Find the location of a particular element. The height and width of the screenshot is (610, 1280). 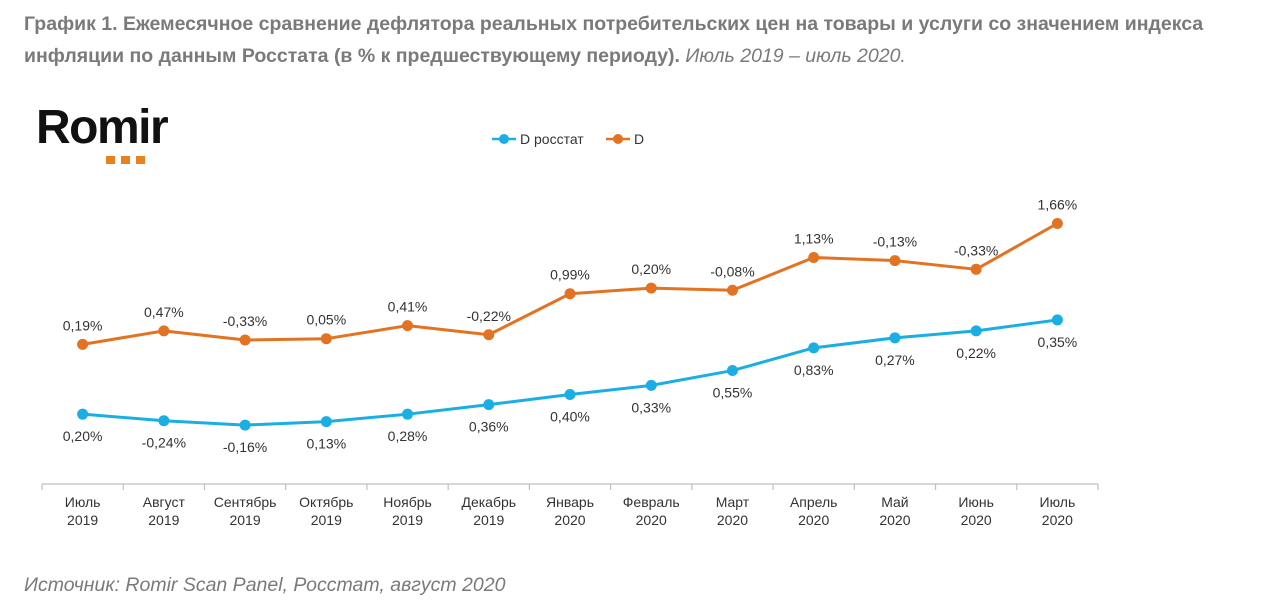

romir-logo-text: Romir is located at coordinates (102, 127).